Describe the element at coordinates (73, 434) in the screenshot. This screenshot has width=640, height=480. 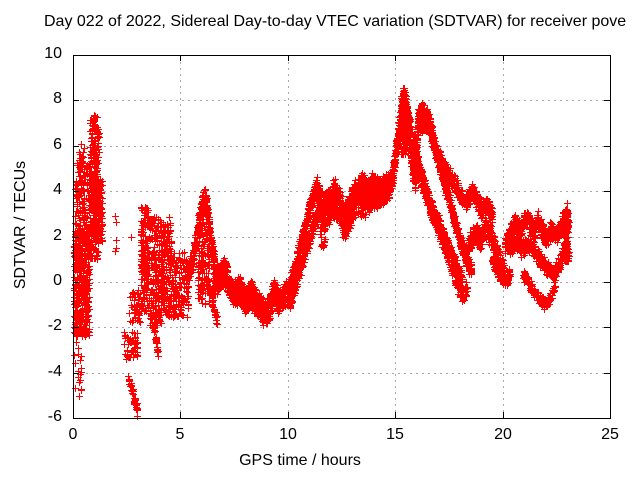
I see `x-tick-label: 0` at that location.